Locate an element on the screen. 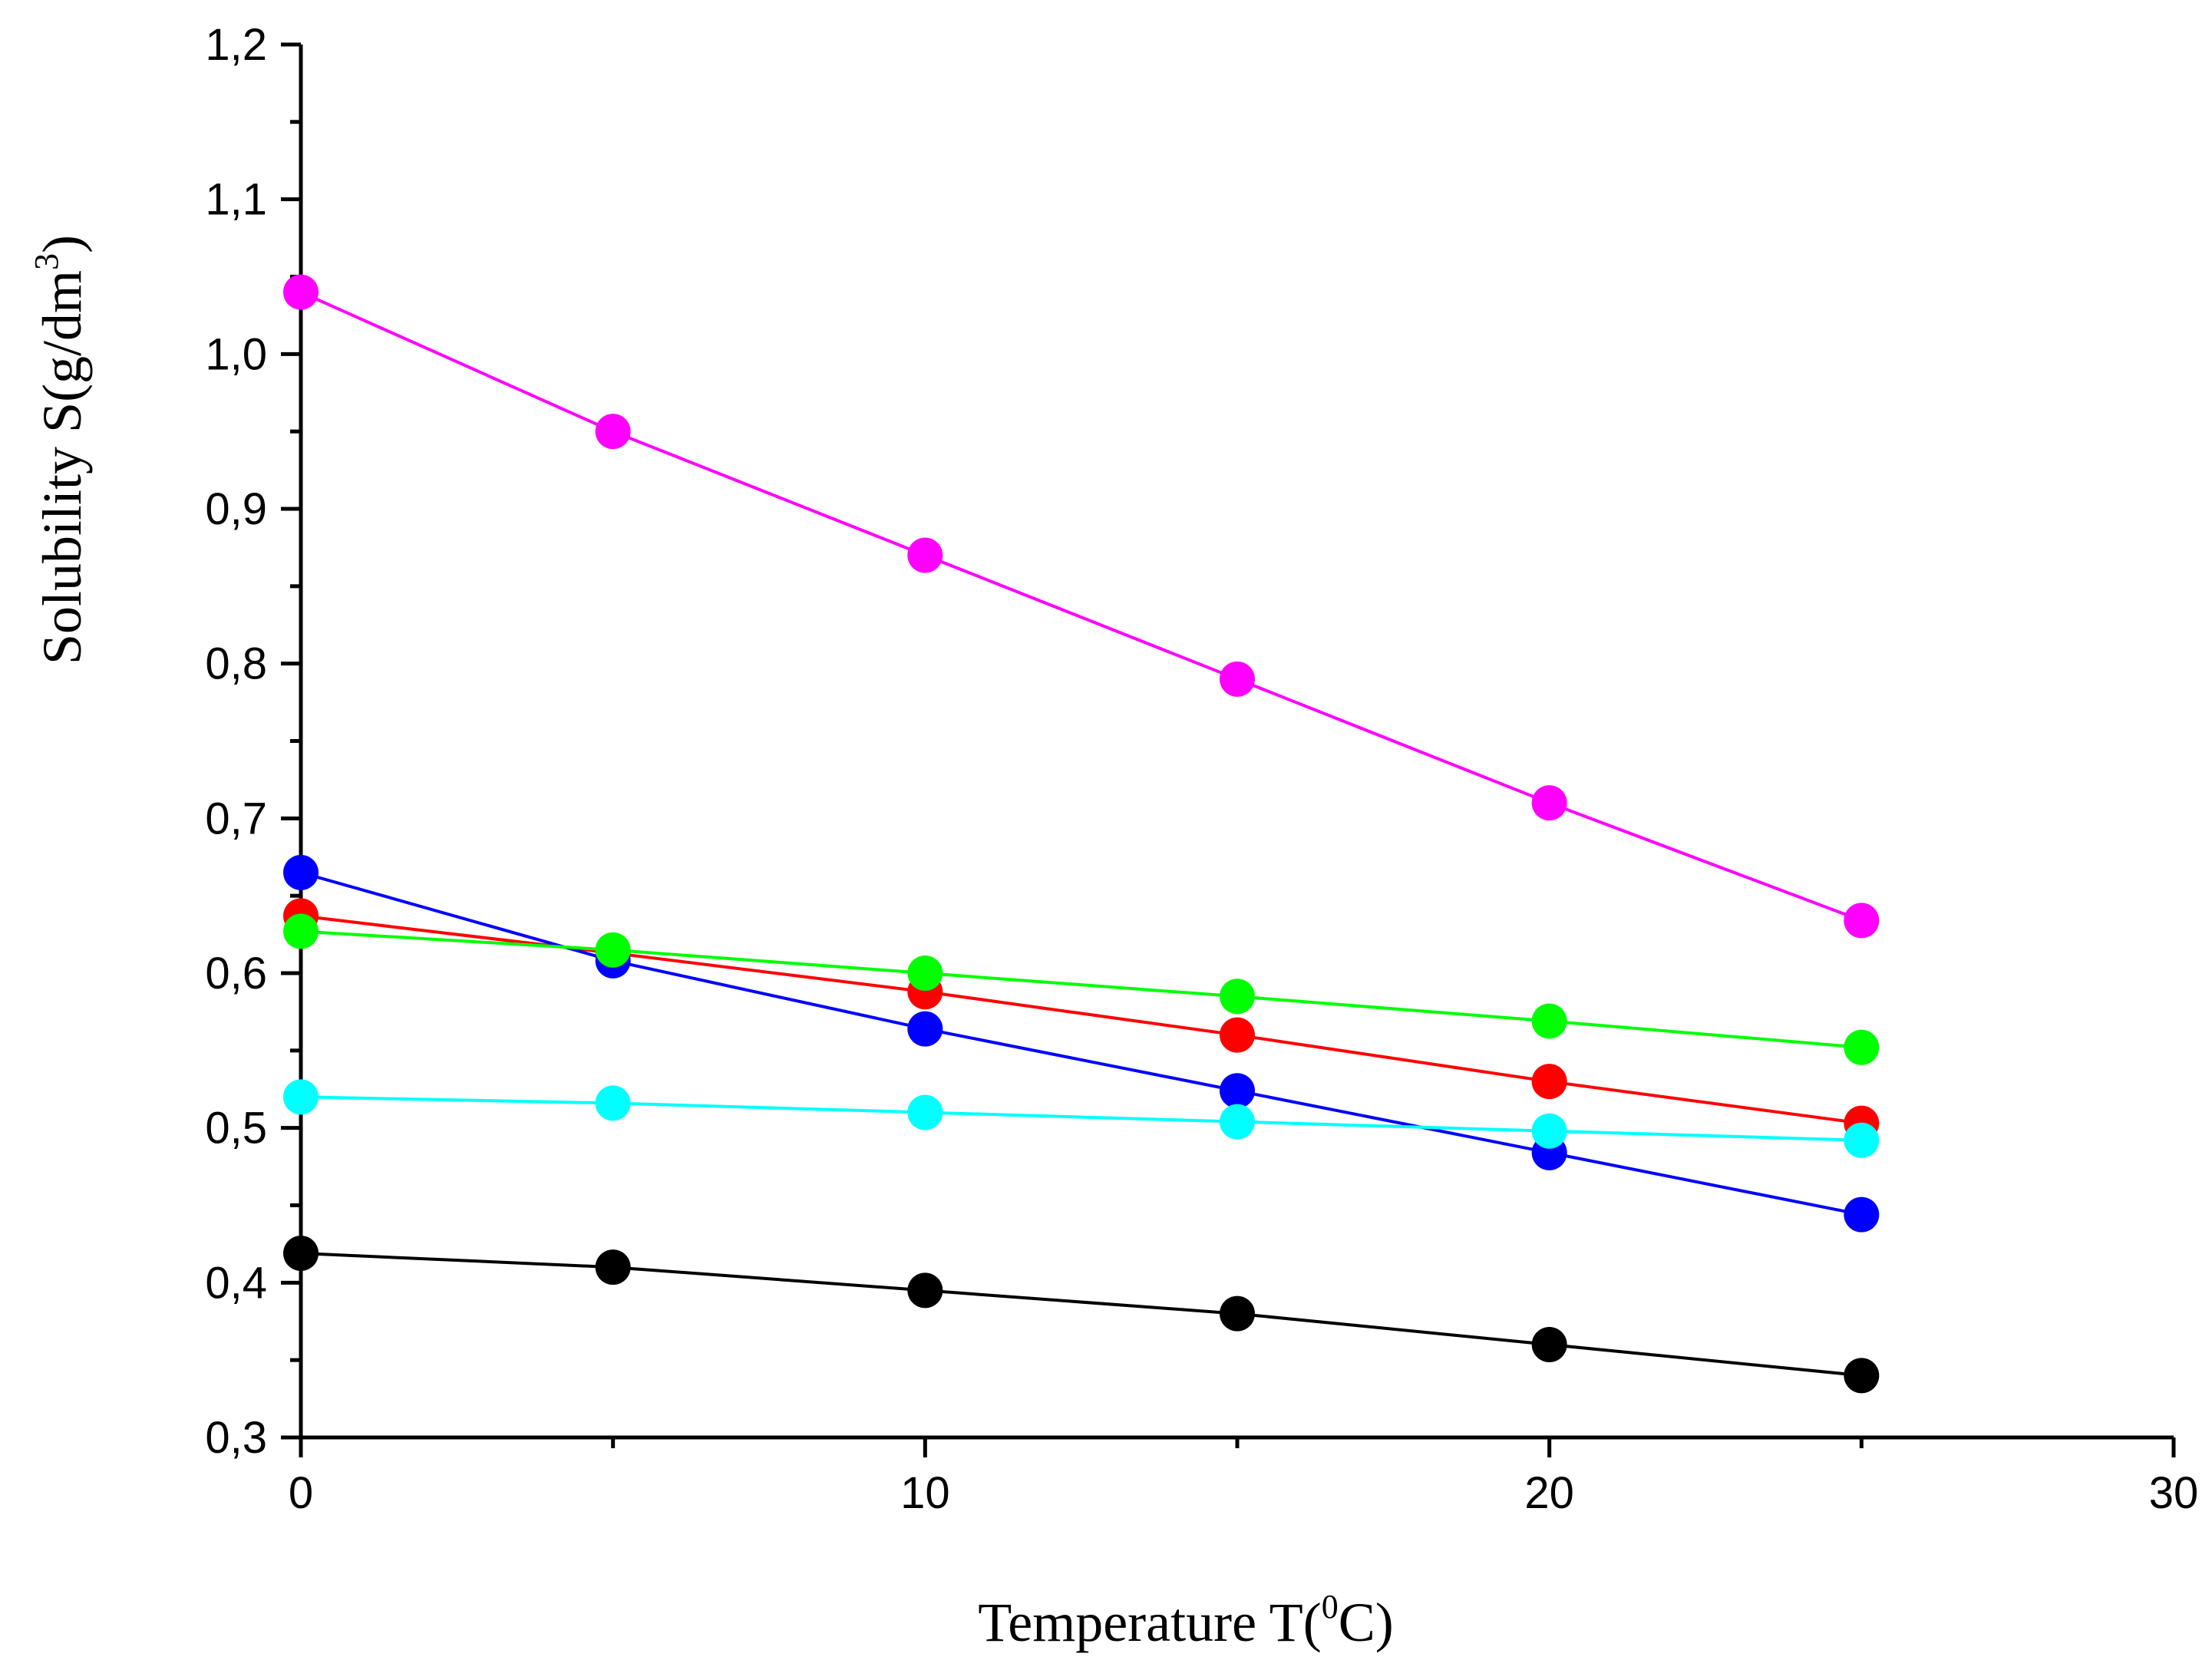  cyan-series-line is located at coordinates (1081, 1118).